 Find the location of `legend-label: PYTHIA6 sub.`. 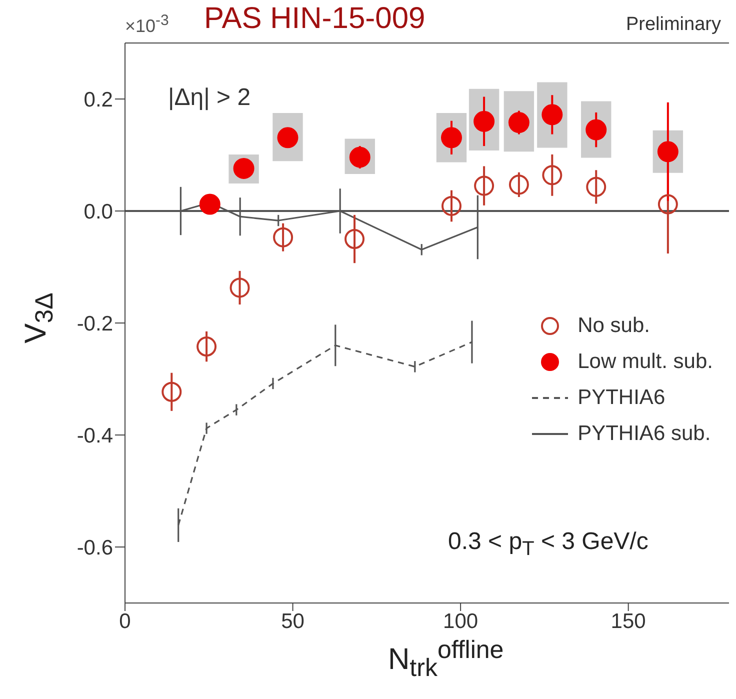

legend-label: PYTHIA6 sub. is located at coordinates (644, 434).